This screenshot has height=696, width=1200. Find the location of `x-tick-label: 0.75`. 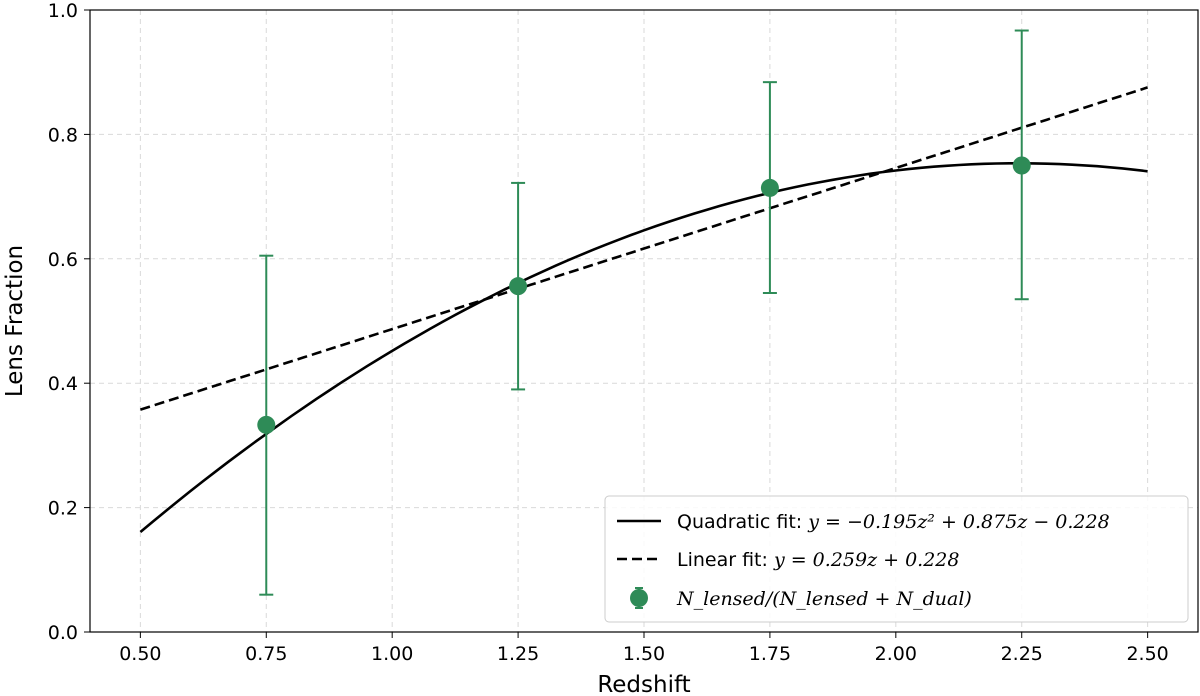

x-tick-label: 0.75 is located at coordinates (266, 654).